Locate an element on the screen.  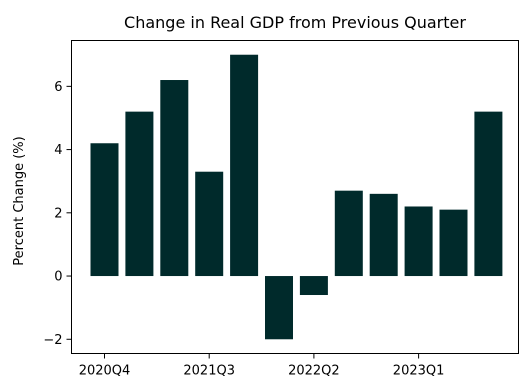
y-tick-label: 4 is located at coordinates (58, 150).